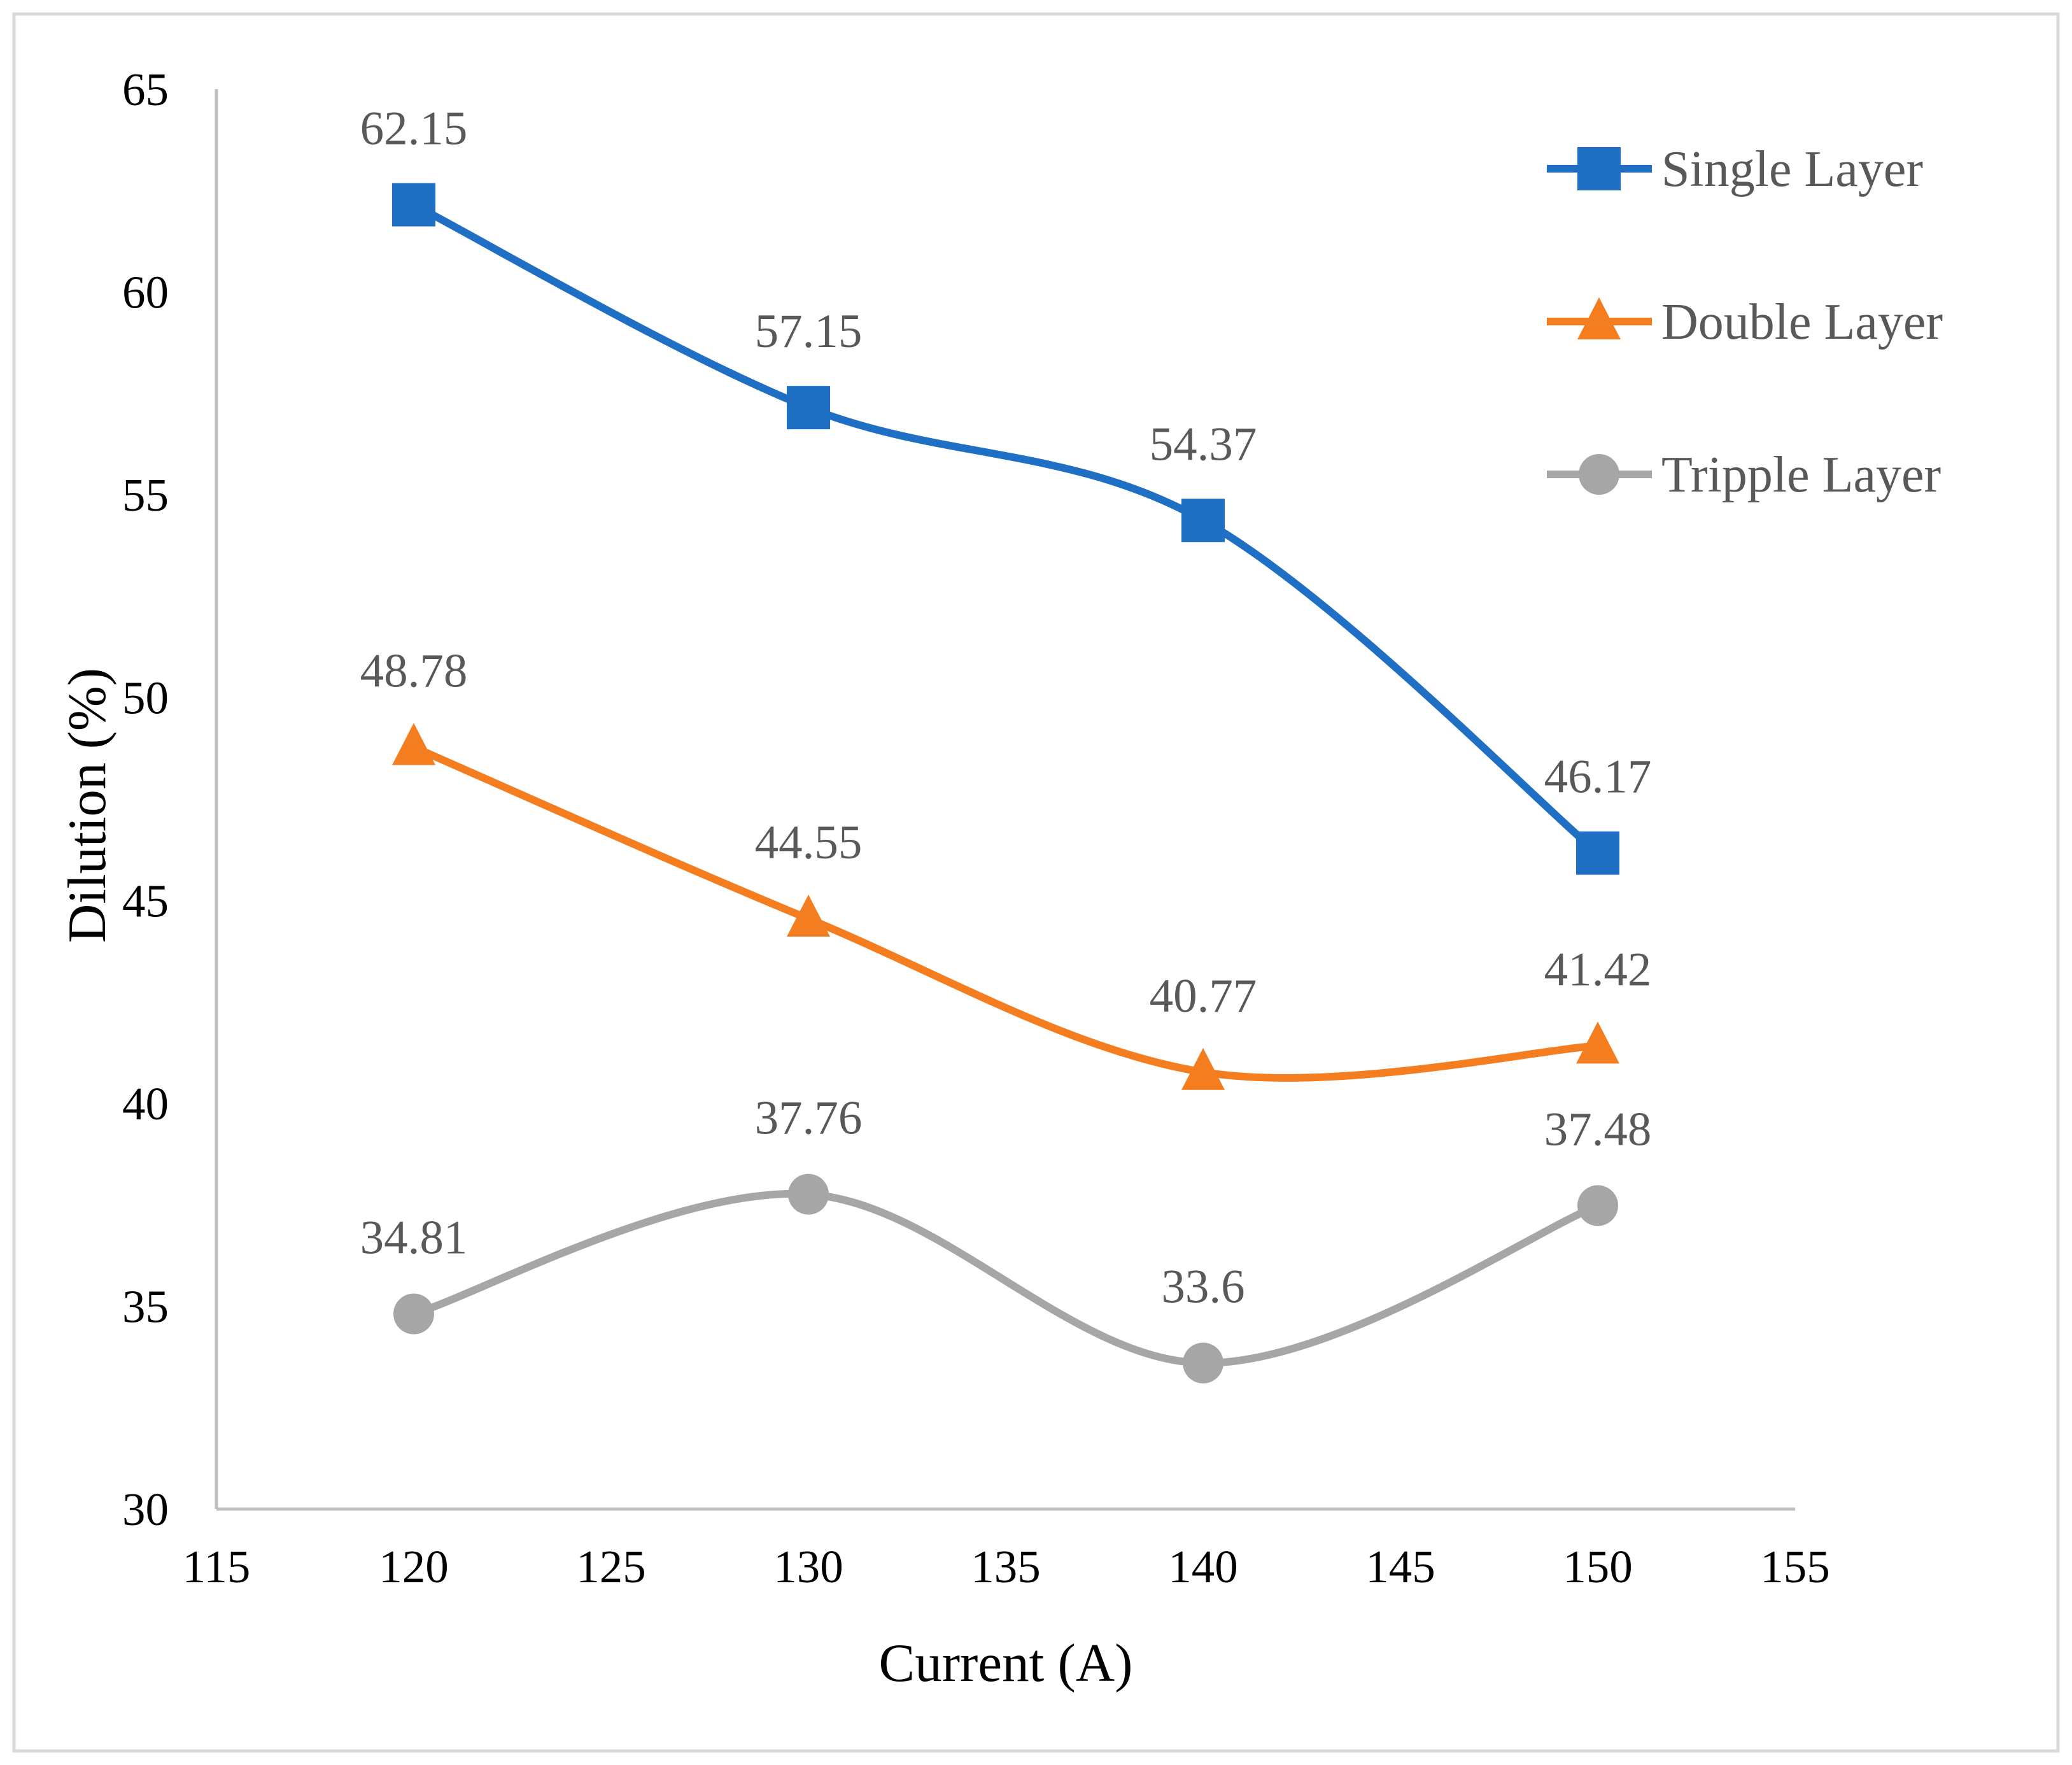 Image resolution: width=2072 pixels, height=1765 pixels. What do you see at coordinates (414, 1566) in the screenshot?
I see `x-tick-label: 120` at bounding box center [414, 1566].